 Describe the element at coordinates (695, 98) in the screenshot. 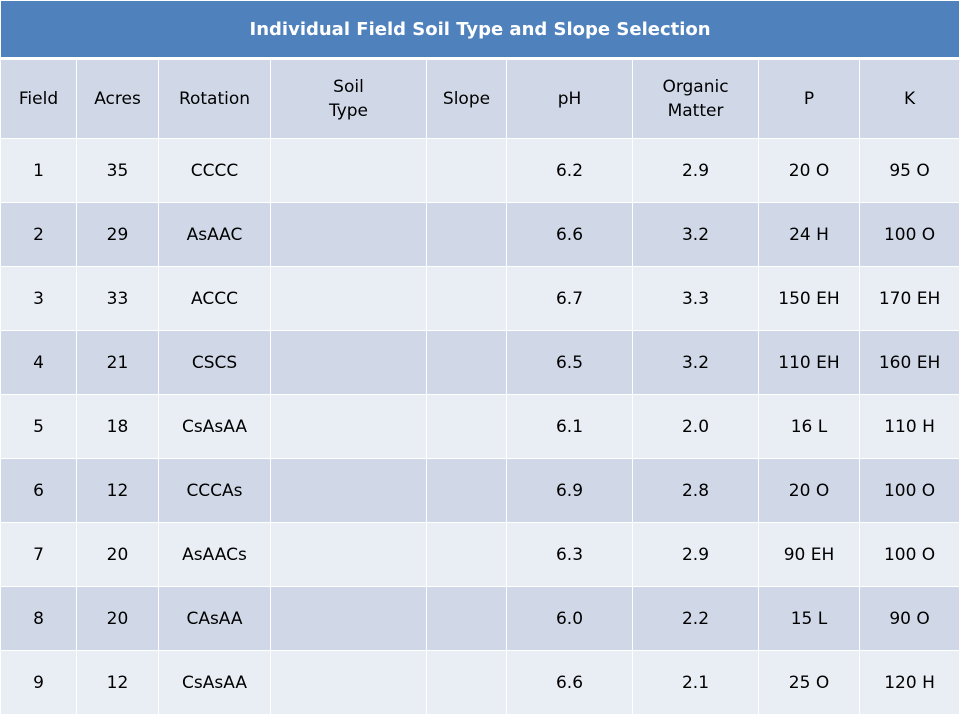

I see `header-organic-matter: Organic Matter` at that location.